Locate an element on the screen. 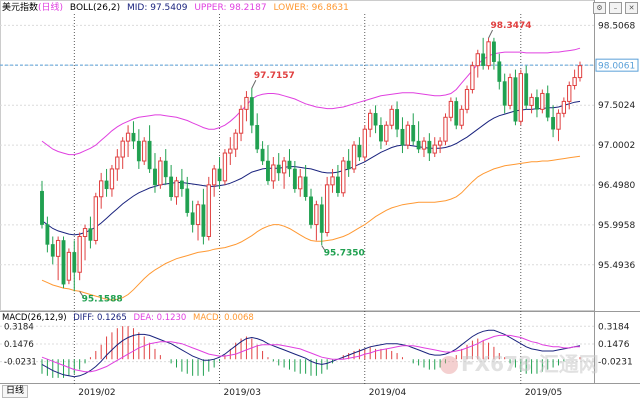 This screenshot has width=640, height=400. date-tick-label: 2019/02 is located at coordinates (96, 393).